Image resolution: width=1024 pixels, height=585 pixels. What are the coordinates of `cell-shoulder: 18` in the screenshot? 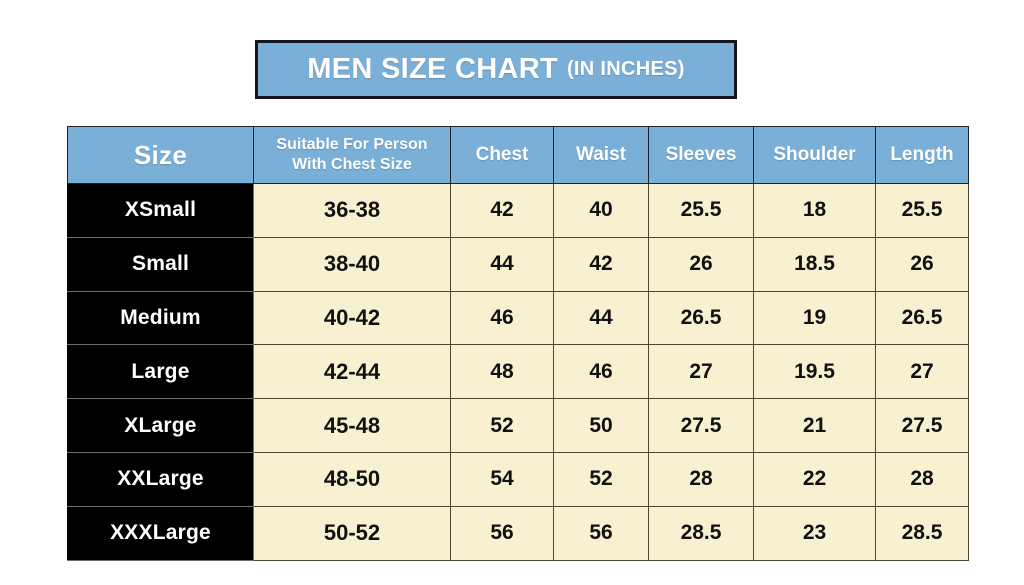 It's located at (814, 210).